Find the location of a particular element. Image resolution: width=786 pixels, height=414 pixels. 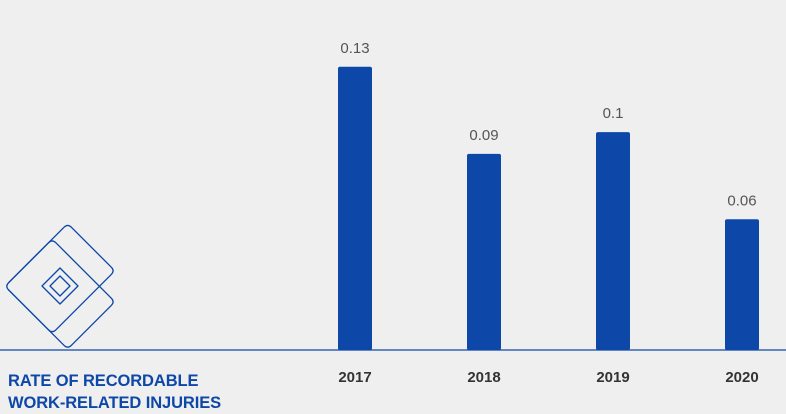

tick-label-2020: 2020 is located at coordinates (741, 377).